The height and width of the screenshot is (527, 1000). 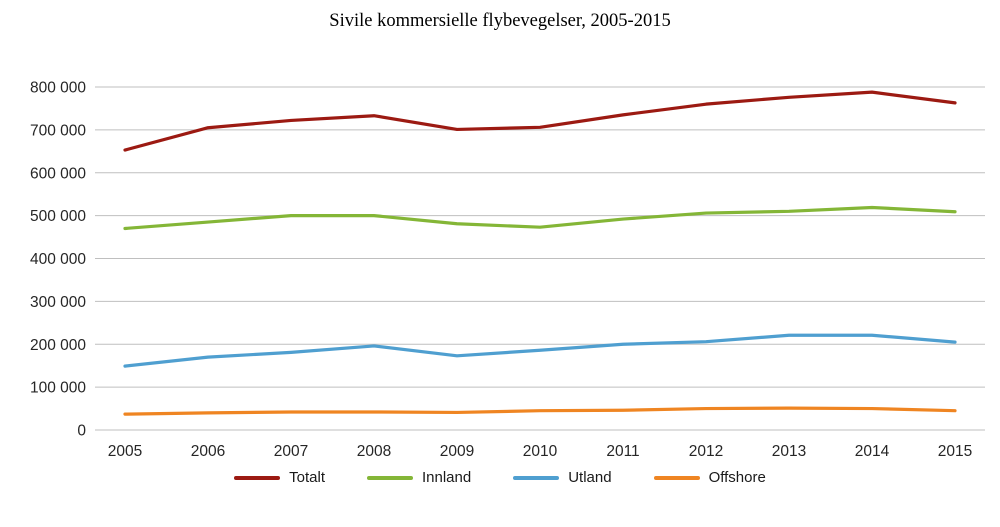 What do you see at coordinates (540, 451) in the screenshot?
I see `x-axis-tick-label: 2010` at bounding box center [540, 451].